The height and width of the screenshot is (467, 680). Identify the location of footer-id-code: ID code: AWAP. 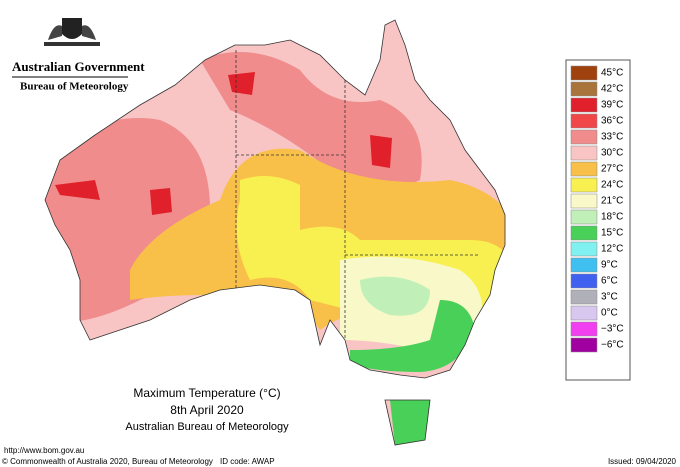
(247, 461).